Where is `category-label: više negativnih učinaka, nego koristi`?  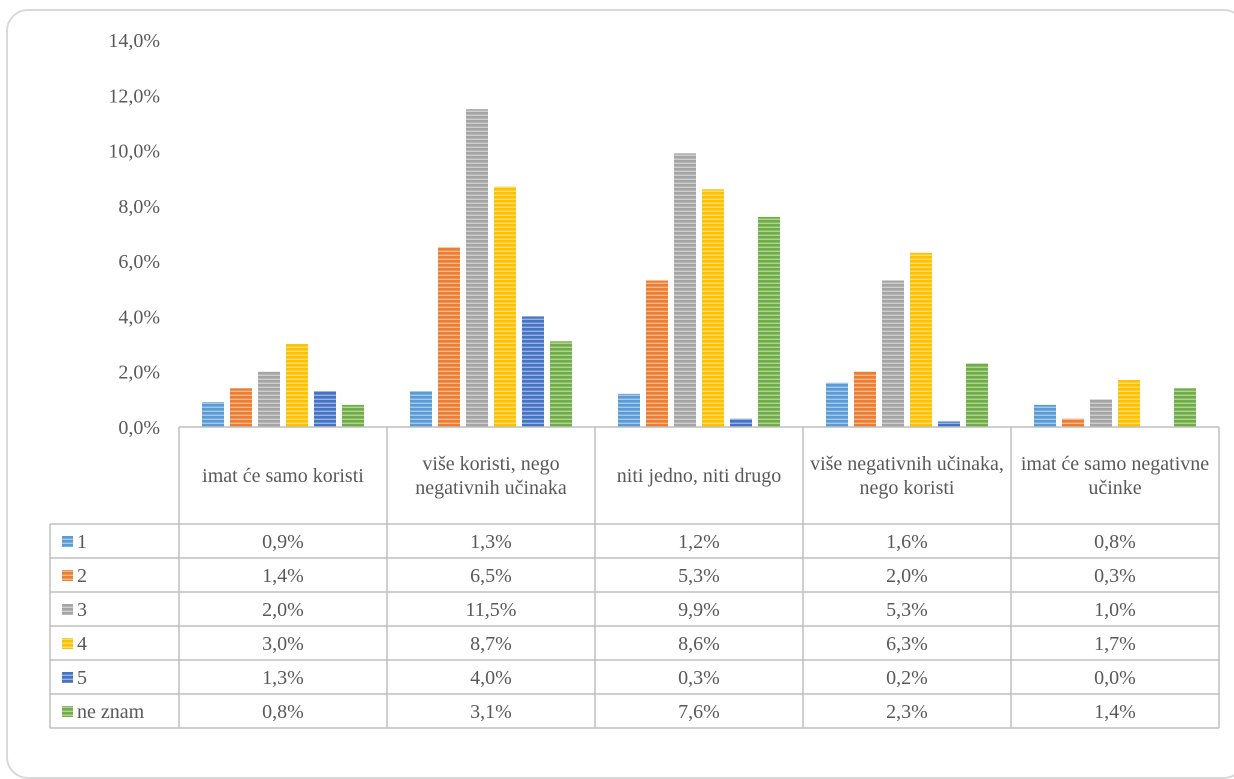
category-label: više negativnih učinaka, nego koristi is located at coordinates (907, 475).